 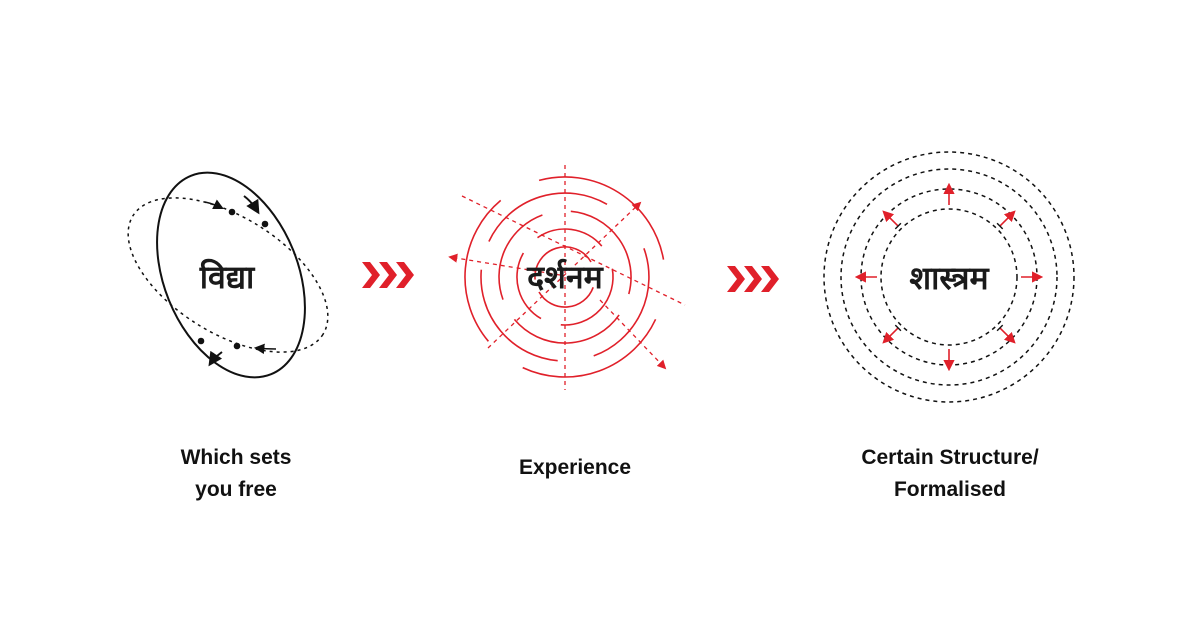 I want to click on darshanam-word: दर्शनम, so click(x=565, y=277).